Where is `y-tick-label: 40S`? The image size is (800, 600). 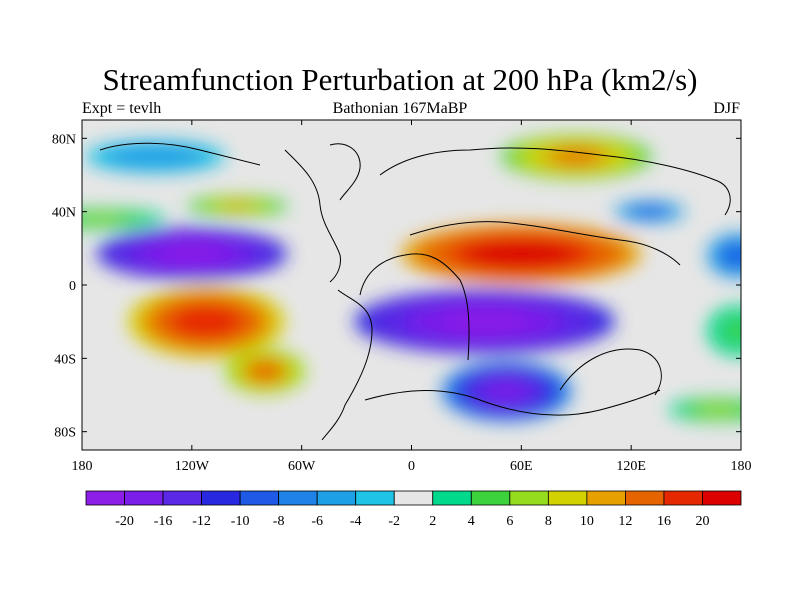
y-tick-label: 40S is located at coordinates (65, 359).